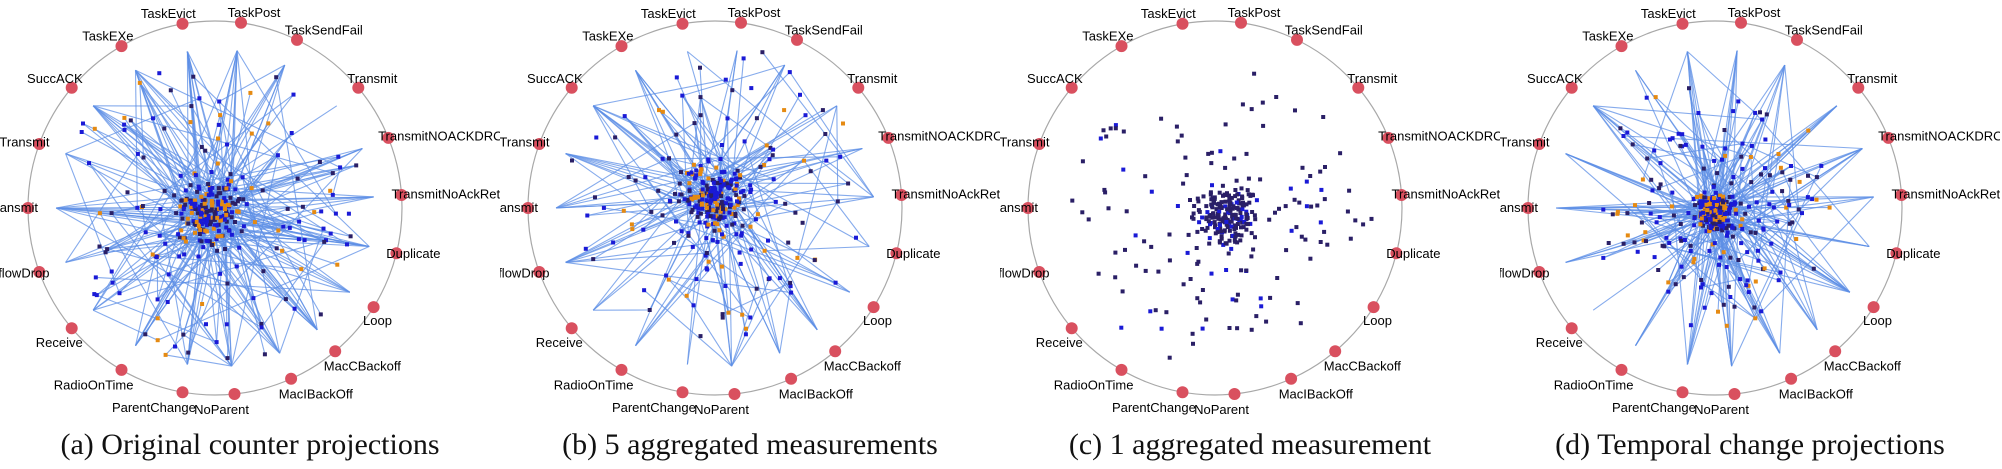 The height and width of the screenshot is (469, 2002). What do you see at coordinates (1622, 370) in the screenshot?
I see `anchor-dot` at bounding box center [1622, 370].